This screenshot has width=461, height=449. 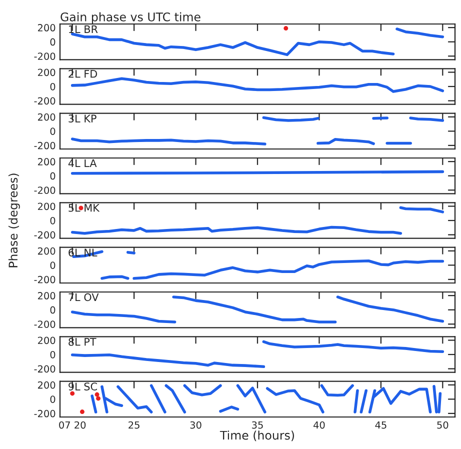 I want to click on x-axis-title: Time (hours), so click(x=257, y=436).